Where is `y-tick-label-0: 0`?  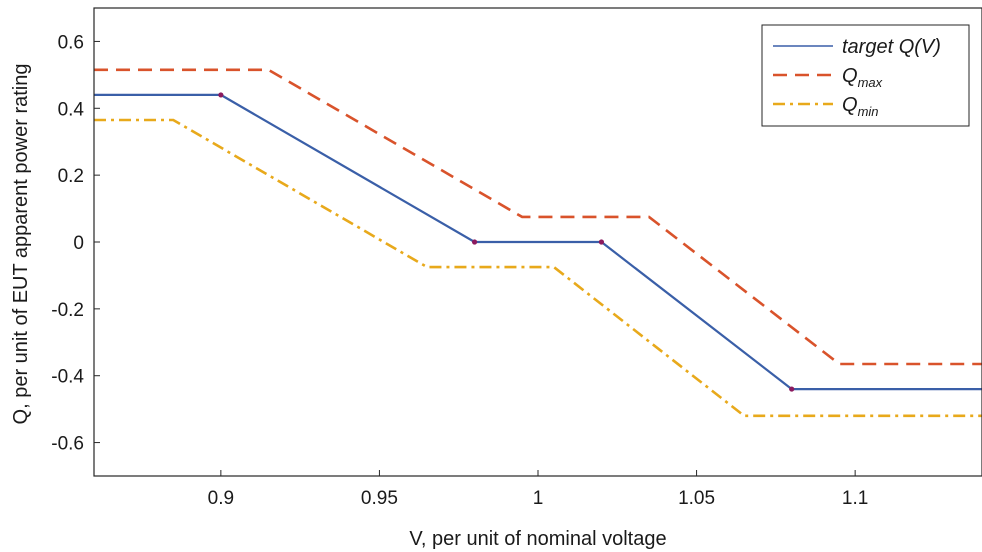 y-tick-label-0: 0 is located at coordinates (78, 243).